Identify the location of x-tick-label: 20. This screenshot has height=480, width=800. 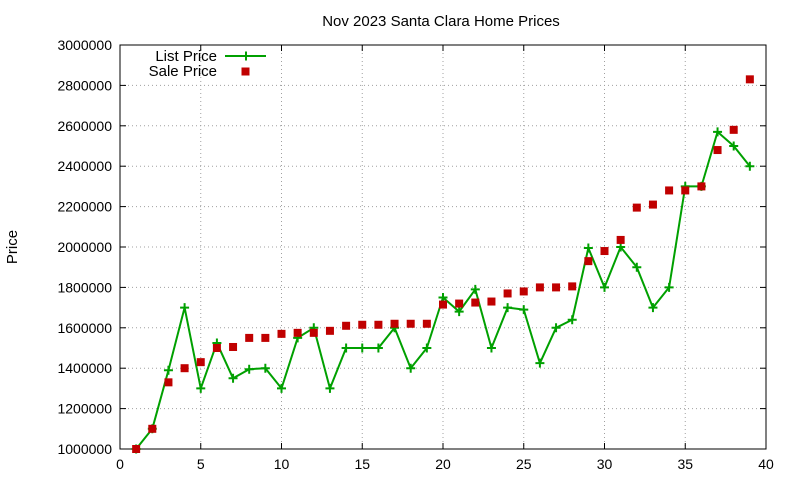
(443, 464).